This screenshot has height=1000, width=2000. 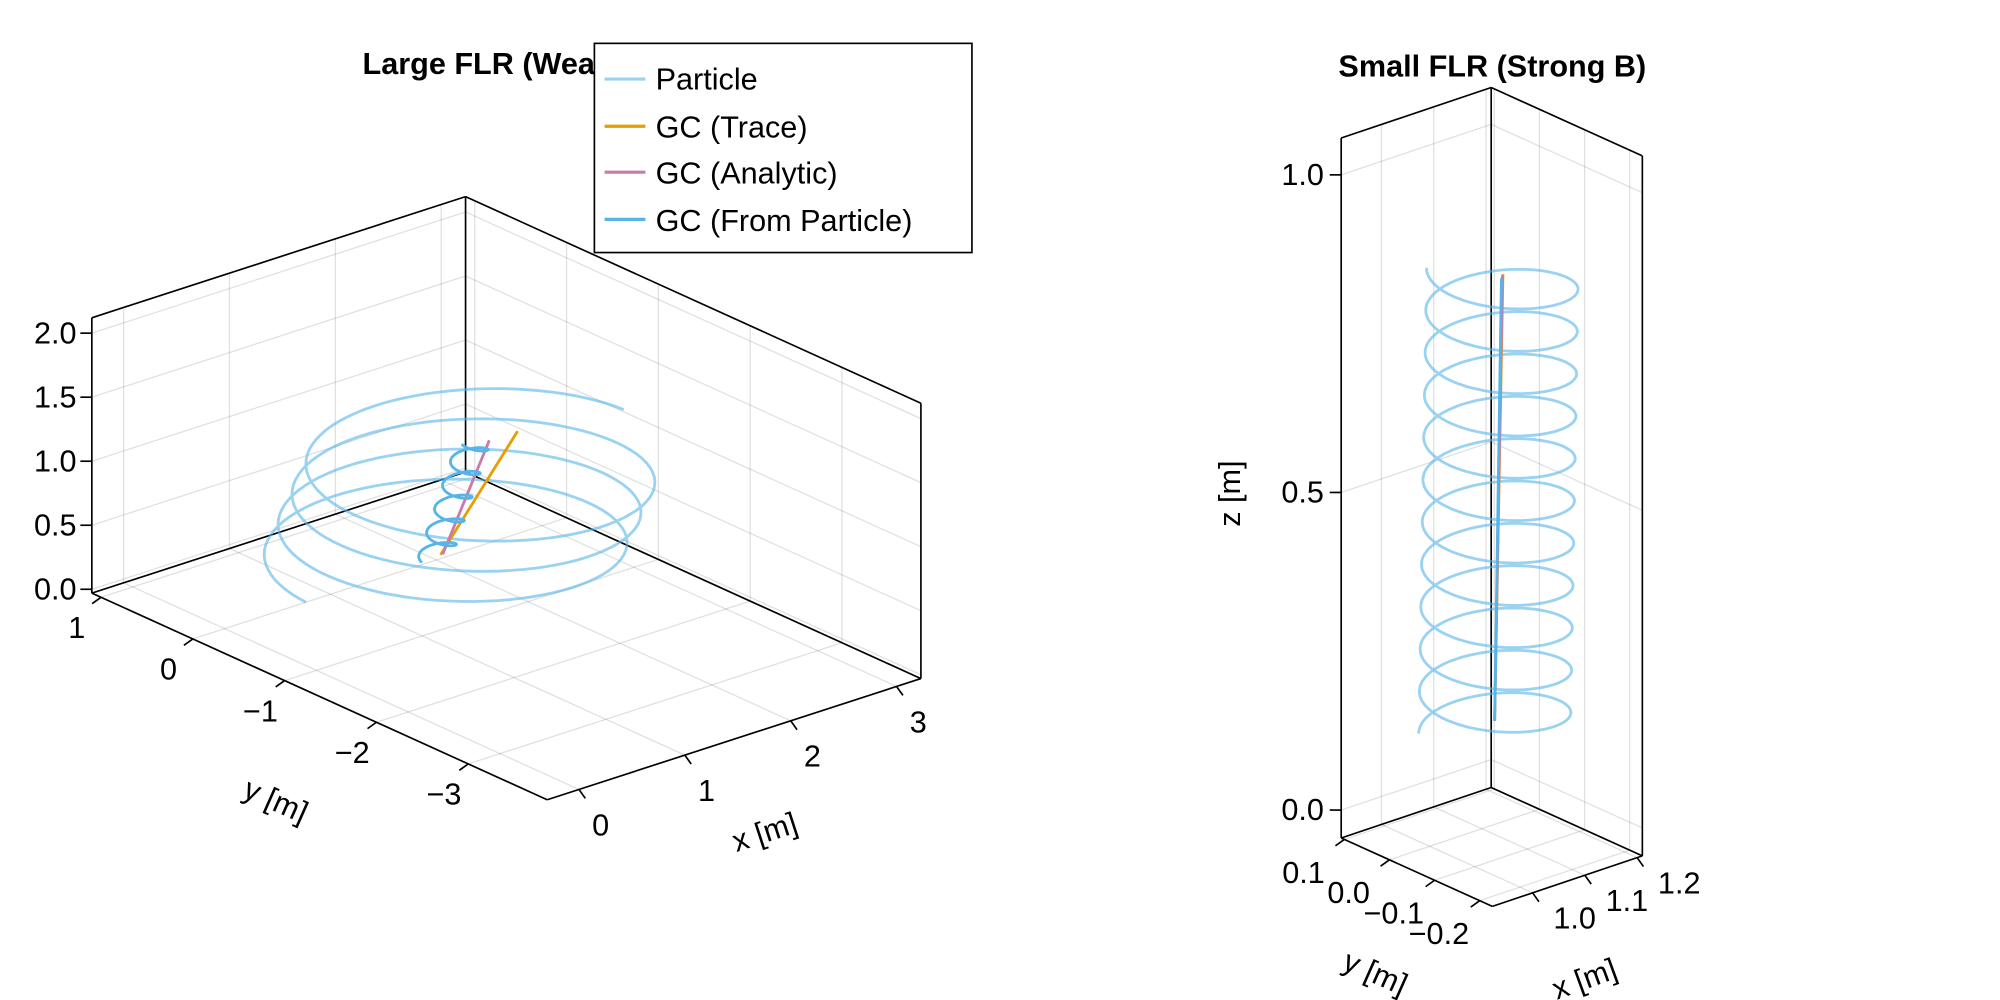 I want to click on x-tick-label: 2, so click(x=812, y=757).